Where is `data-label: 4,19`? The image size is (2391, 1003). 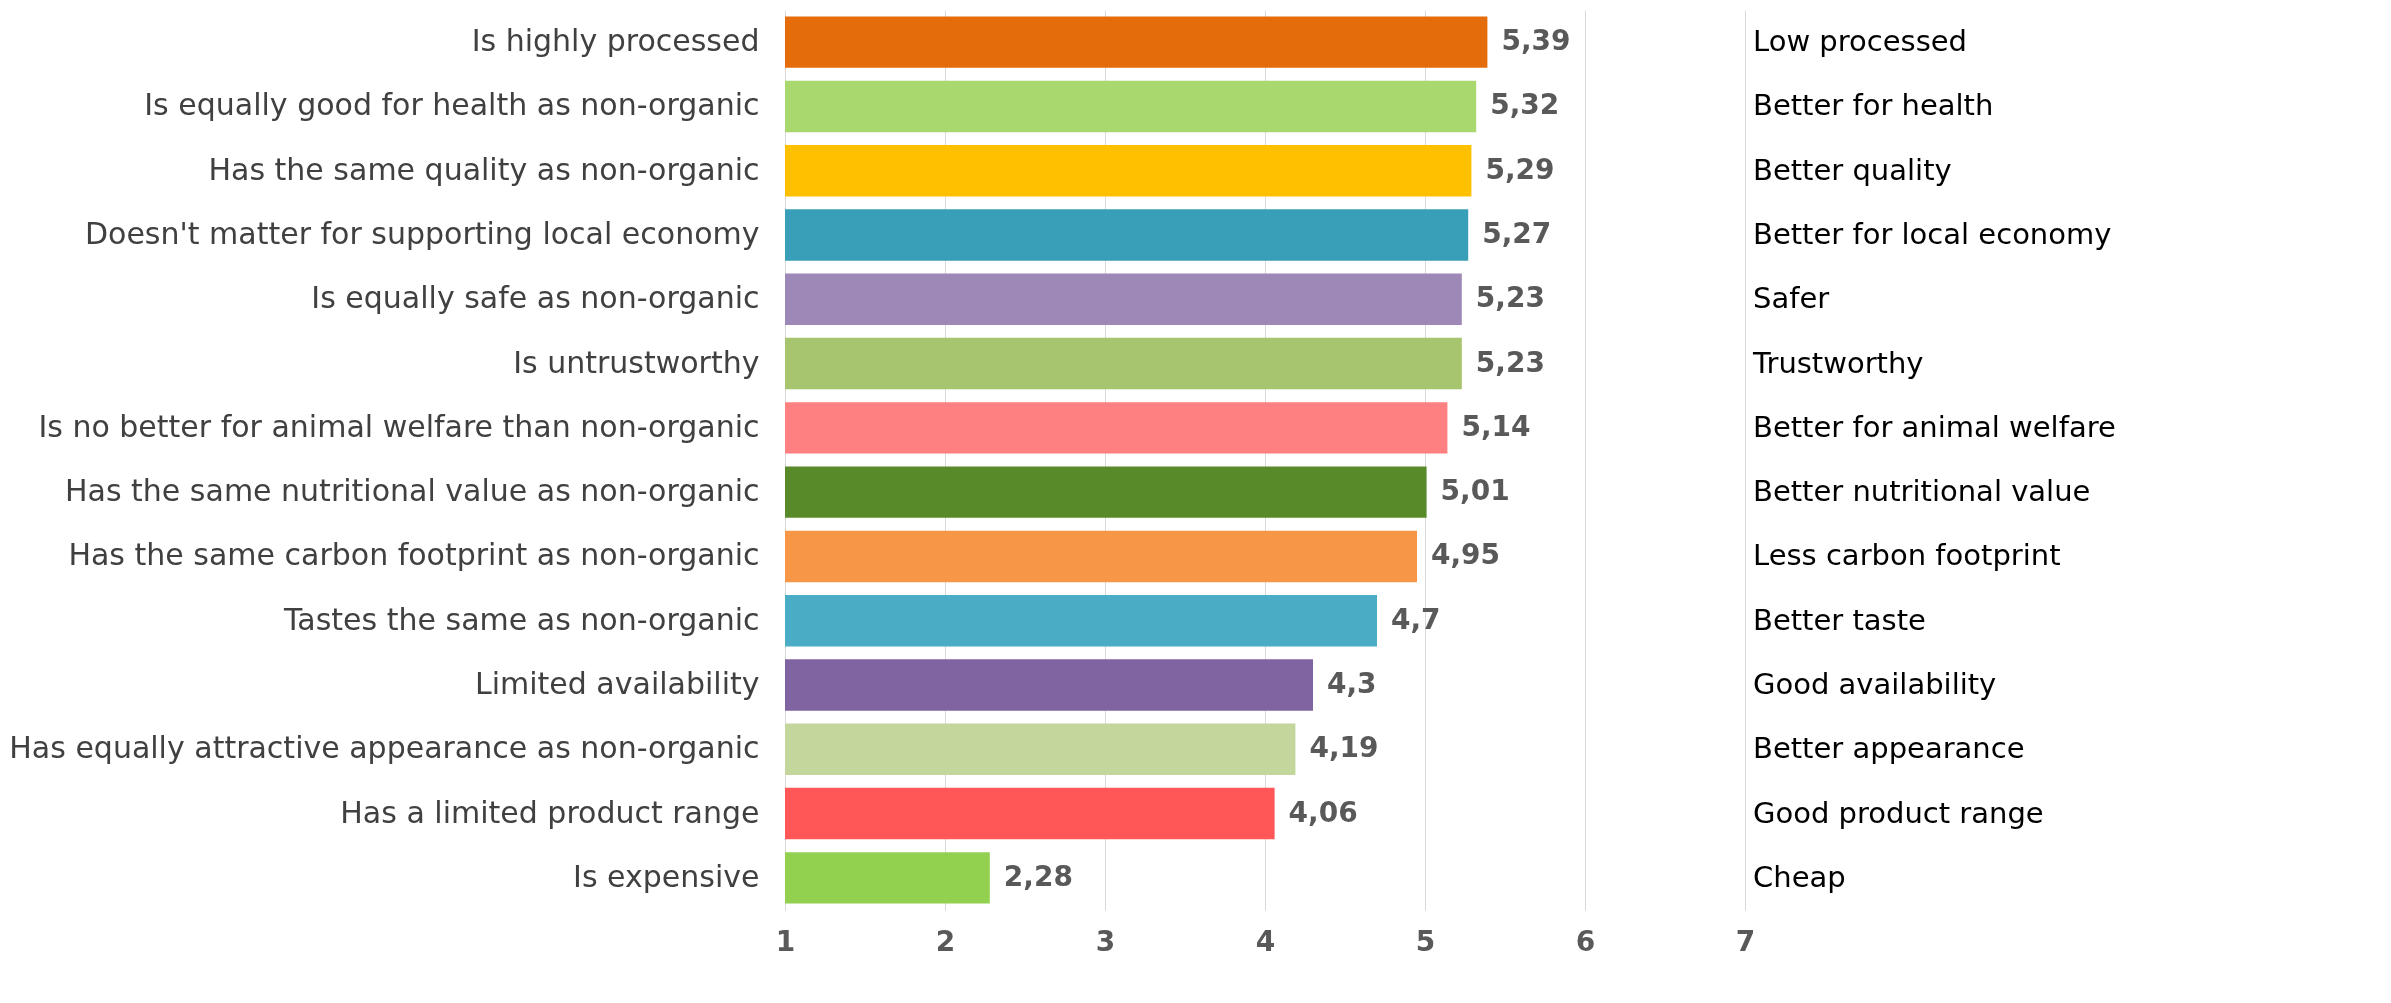
data-label: 4,19 is located at coordinates (1344, 748).